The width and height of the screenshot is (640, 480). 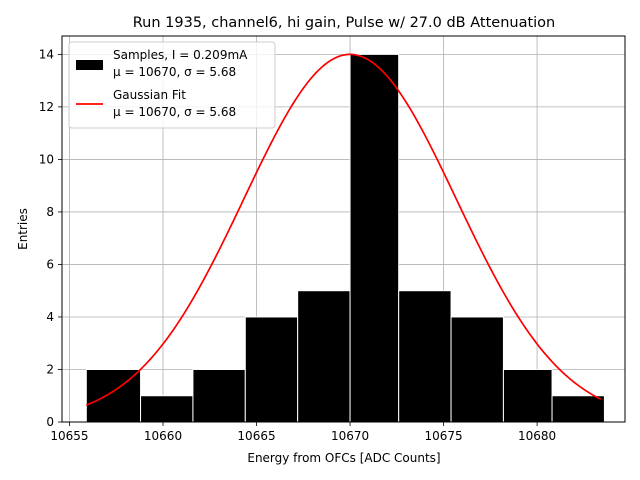 I want to click on y-tick-label-6: 12, so click(x=46, y=107).